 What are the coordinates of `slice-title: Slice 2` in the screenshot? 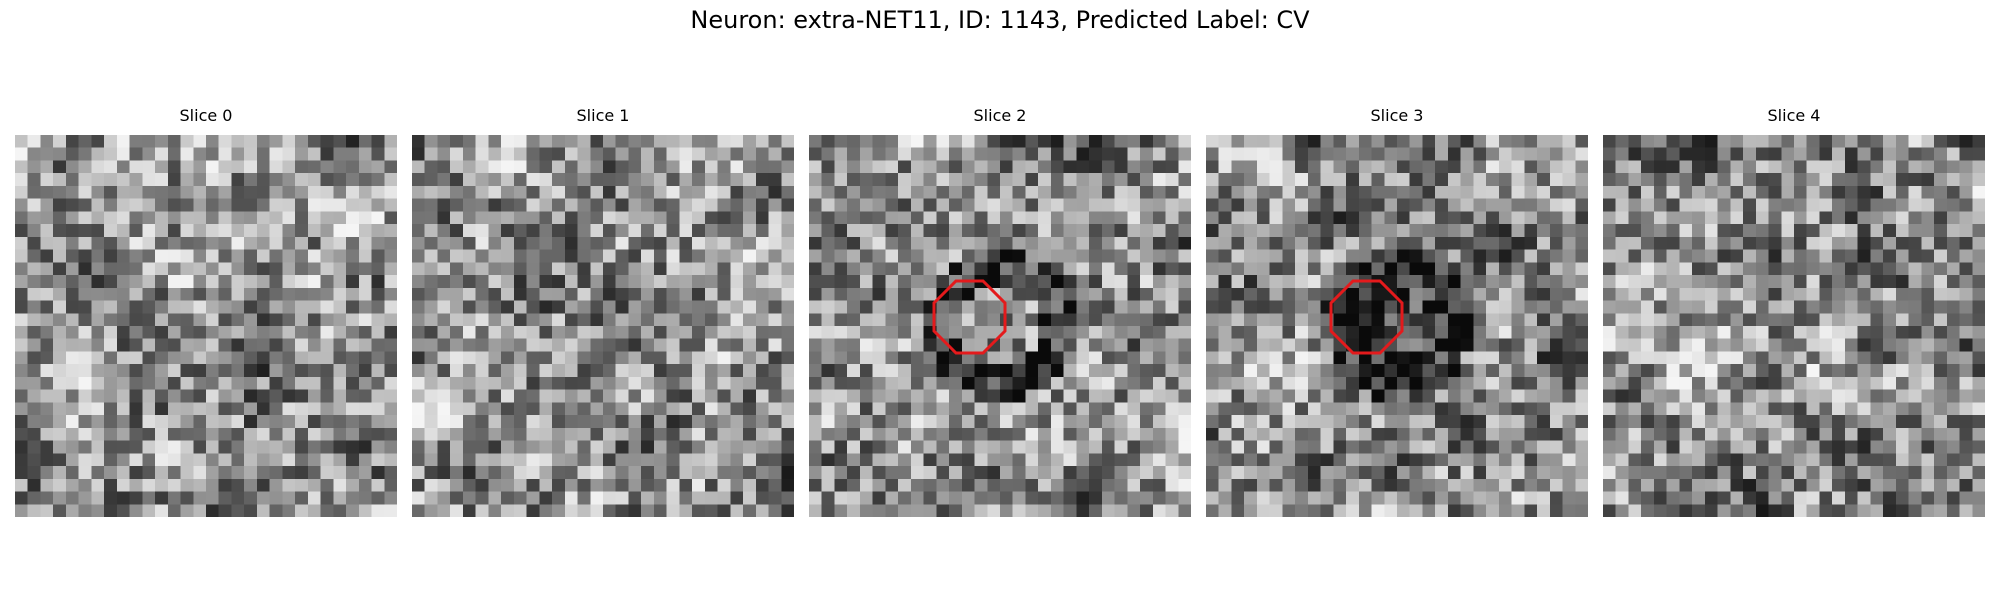 It's located at (1000, 115).